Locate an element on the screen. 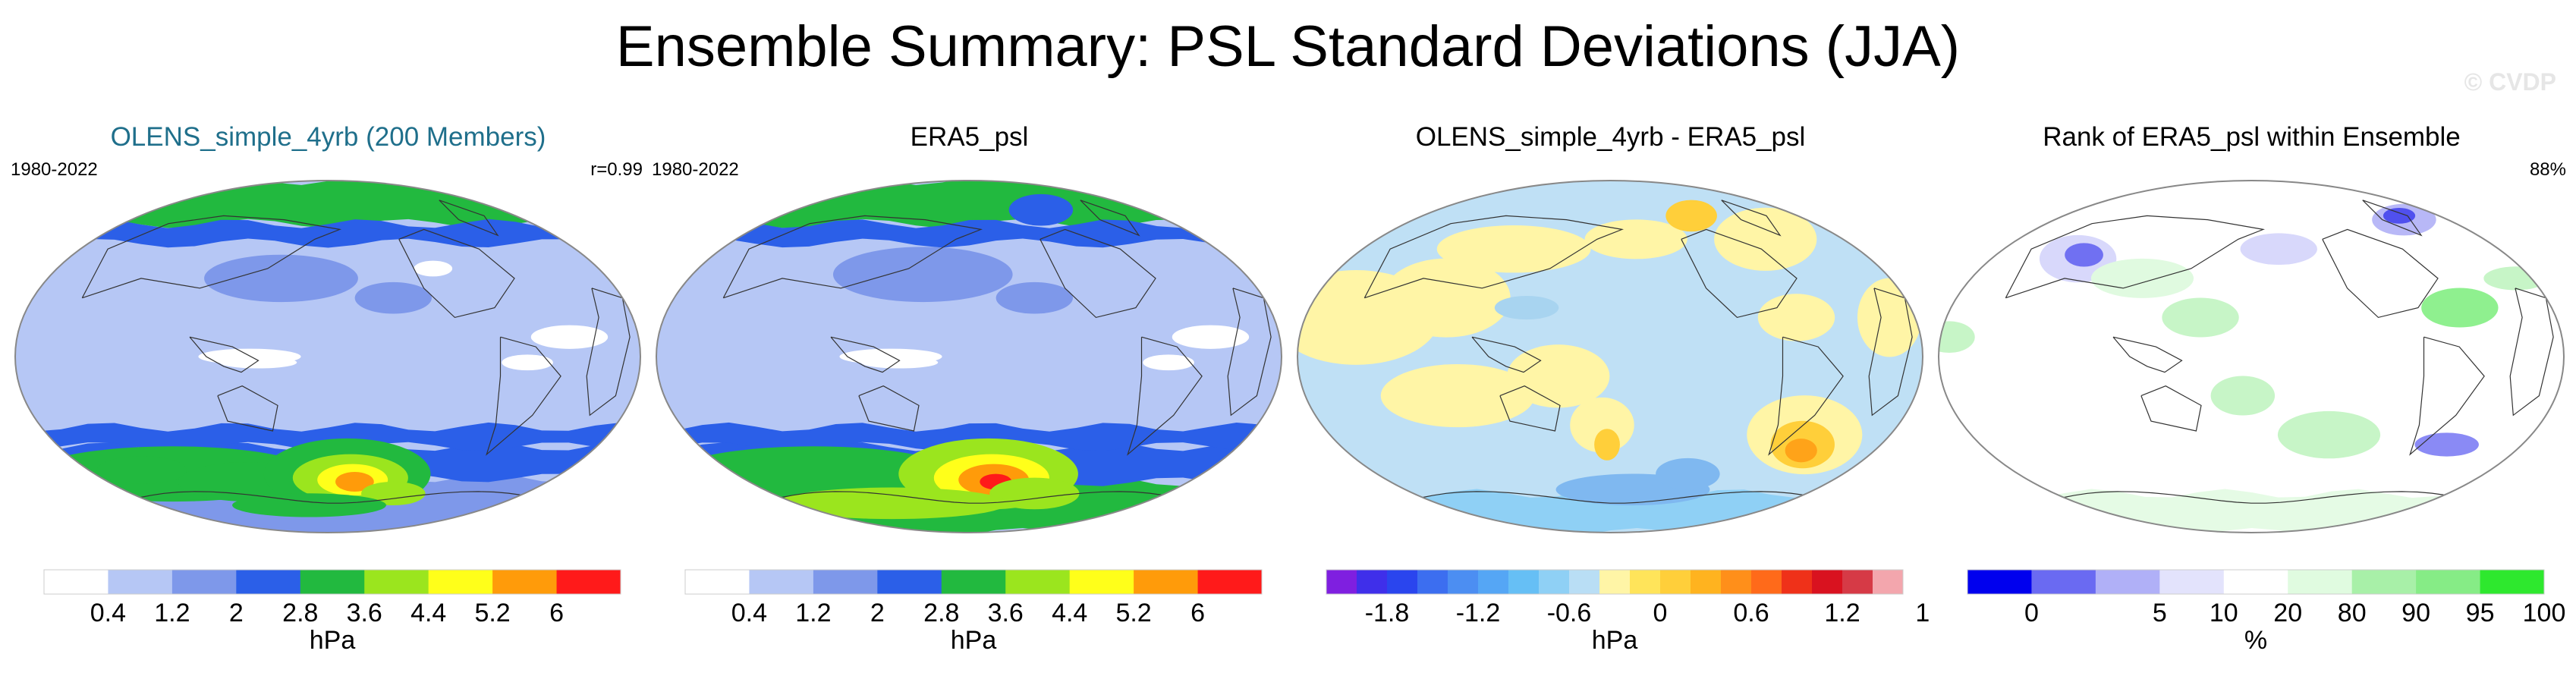  colorbar-tick-label: 3.6 is located at coordinates (364, 613).